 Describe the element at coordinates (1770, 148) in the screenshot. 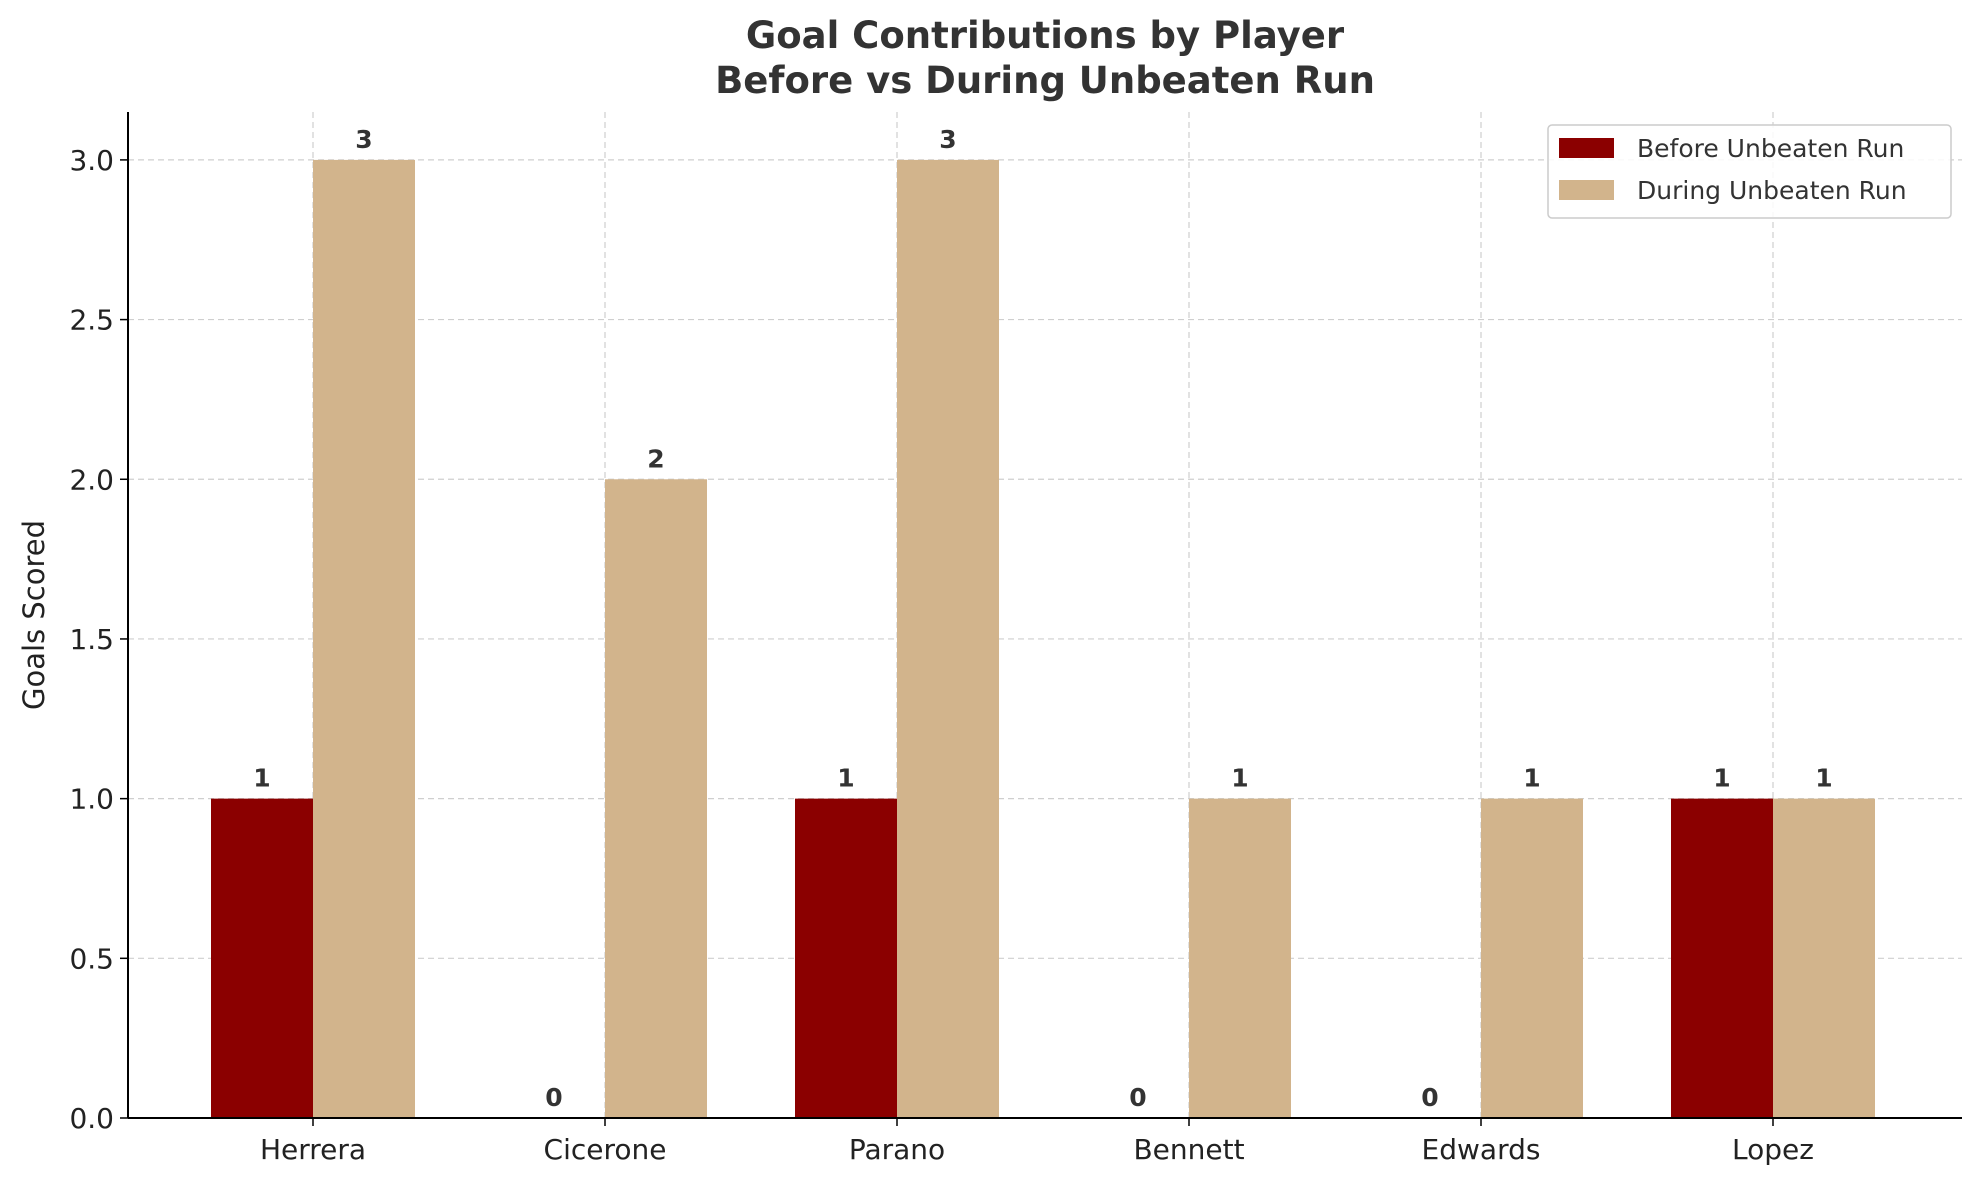

I see `legend-label-0: Before Unbeaten Run` at that location.